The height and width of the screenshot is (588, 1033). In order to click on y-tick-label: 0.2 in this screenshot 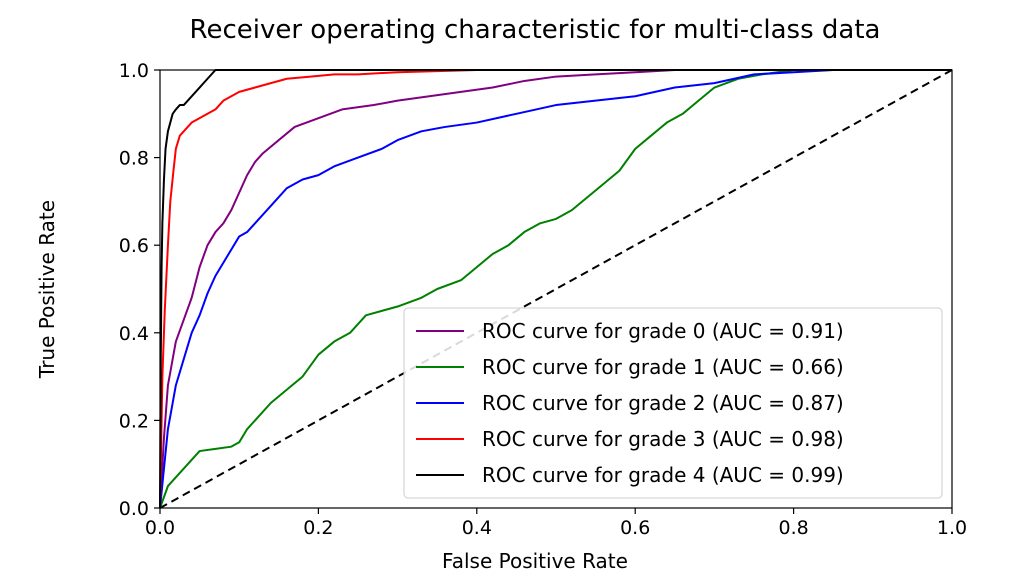, I will do `click(134, 421)`.